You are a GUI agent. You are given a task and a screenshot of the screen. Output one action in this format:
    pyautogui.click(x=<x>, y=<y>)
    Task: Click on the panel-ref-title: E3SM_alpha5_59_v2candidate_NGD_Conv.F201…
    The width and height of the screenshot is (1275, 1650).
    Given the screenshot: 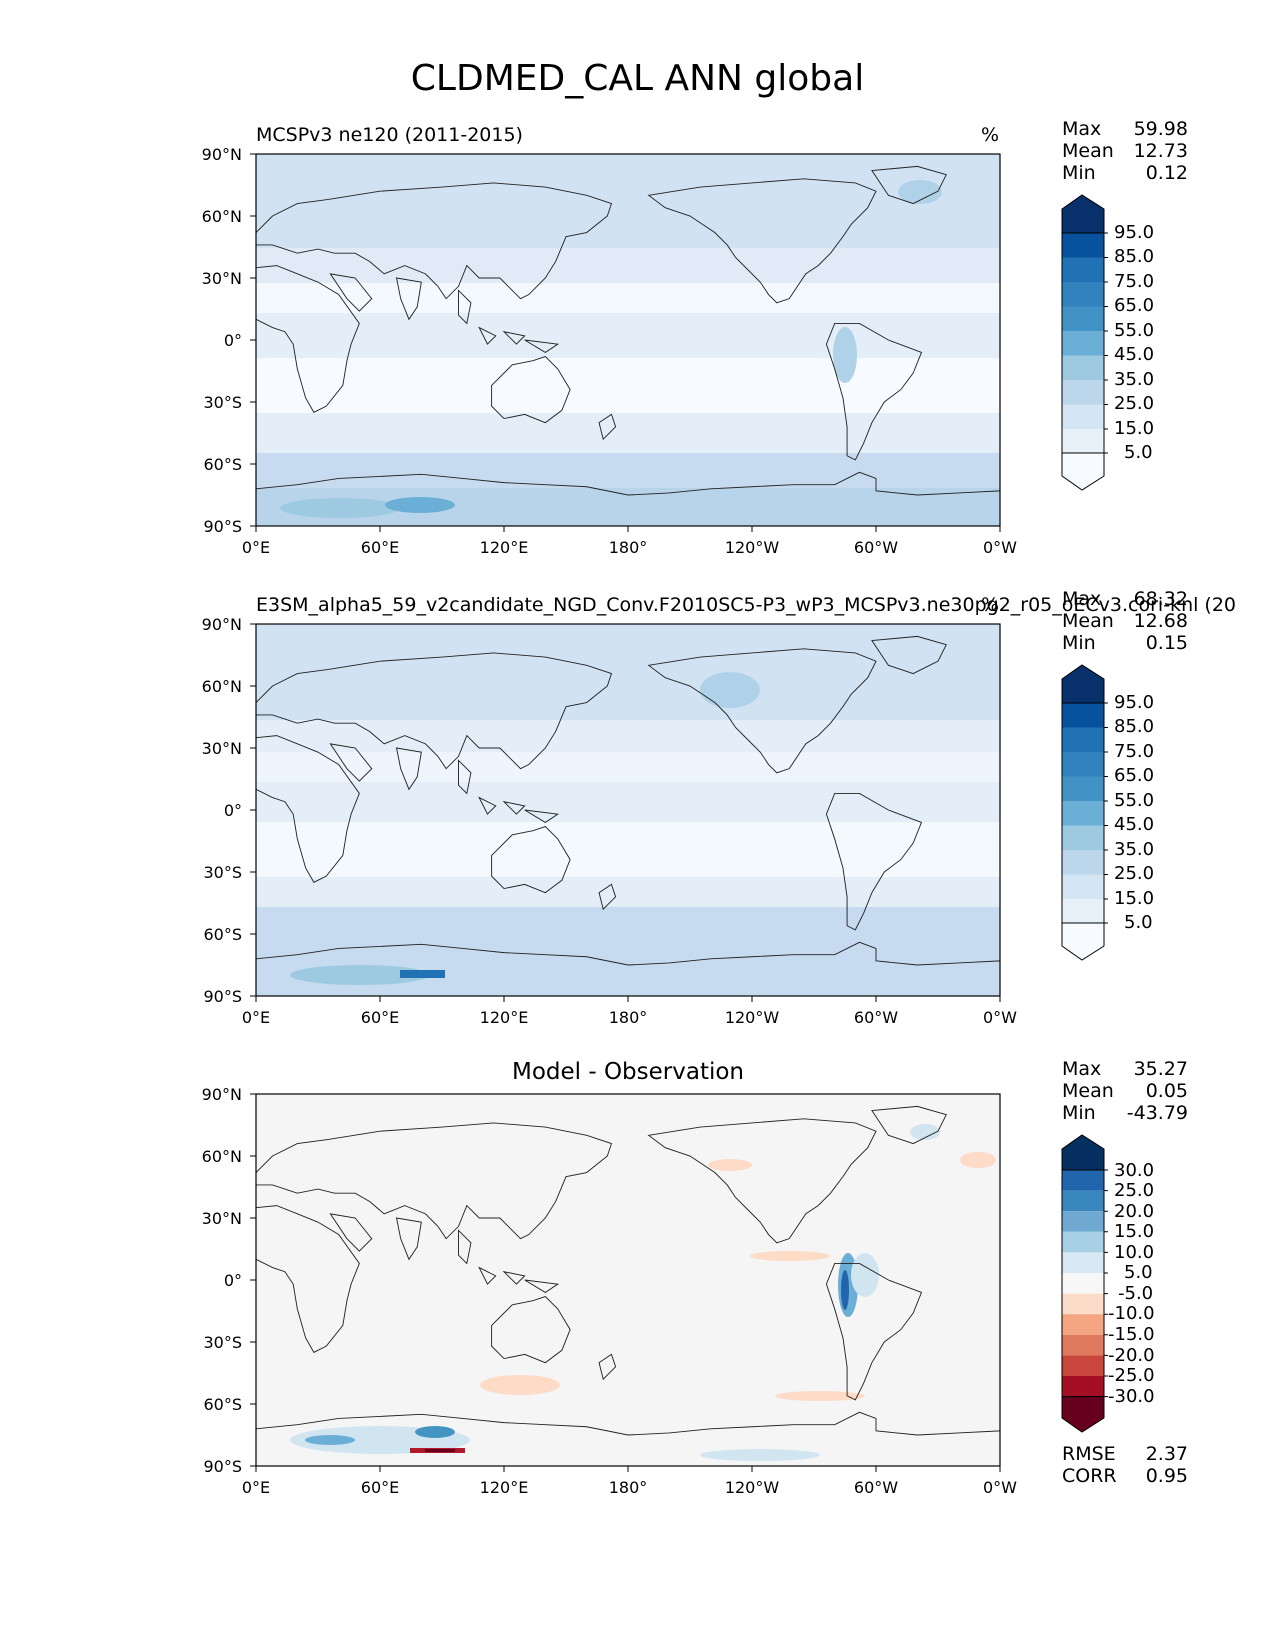 What is the action you would take?
    pyautogui.click(x=746, y=605)
    